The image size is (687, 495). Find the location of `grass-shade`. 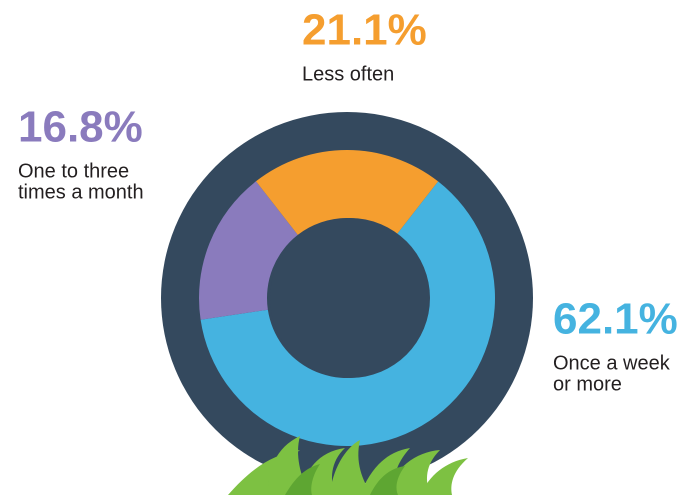

grass-shade is located at coordinates (345, 479).